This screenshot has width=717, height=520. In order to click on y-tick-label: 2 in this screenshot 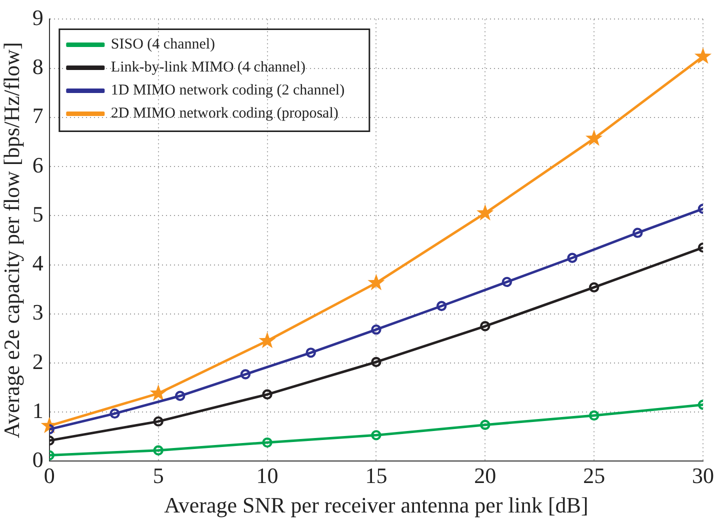, I will do `click(38, 361)`.